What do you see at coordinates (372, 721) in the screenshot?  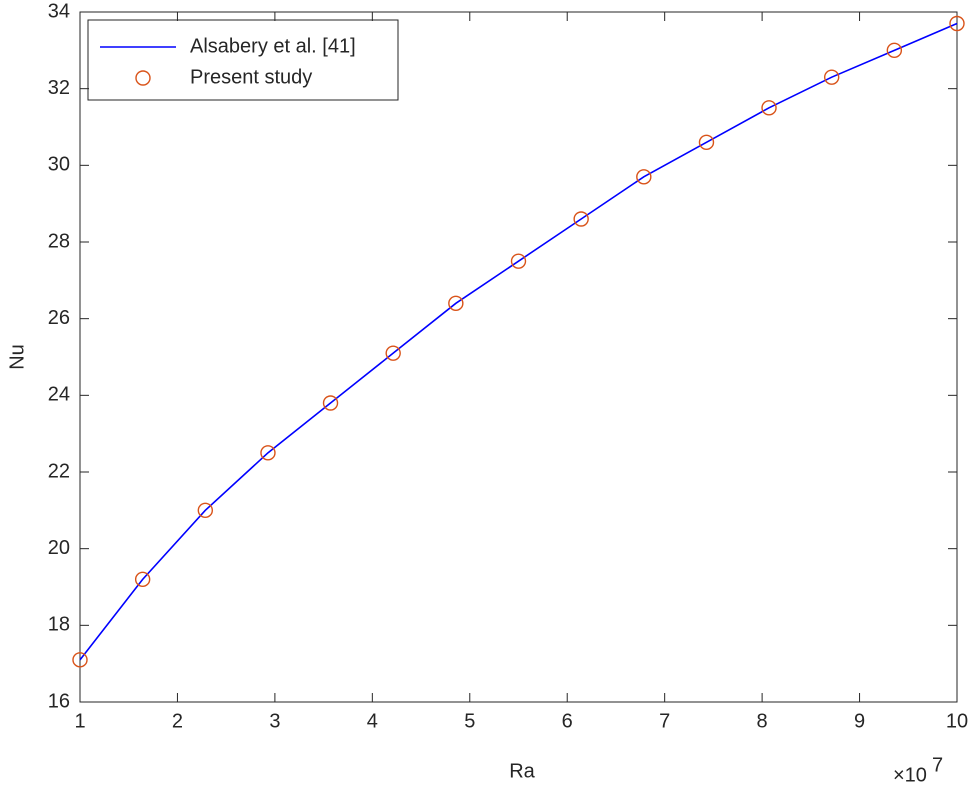 I see `x-tick-label: 4` at bounding box center [372, 721].